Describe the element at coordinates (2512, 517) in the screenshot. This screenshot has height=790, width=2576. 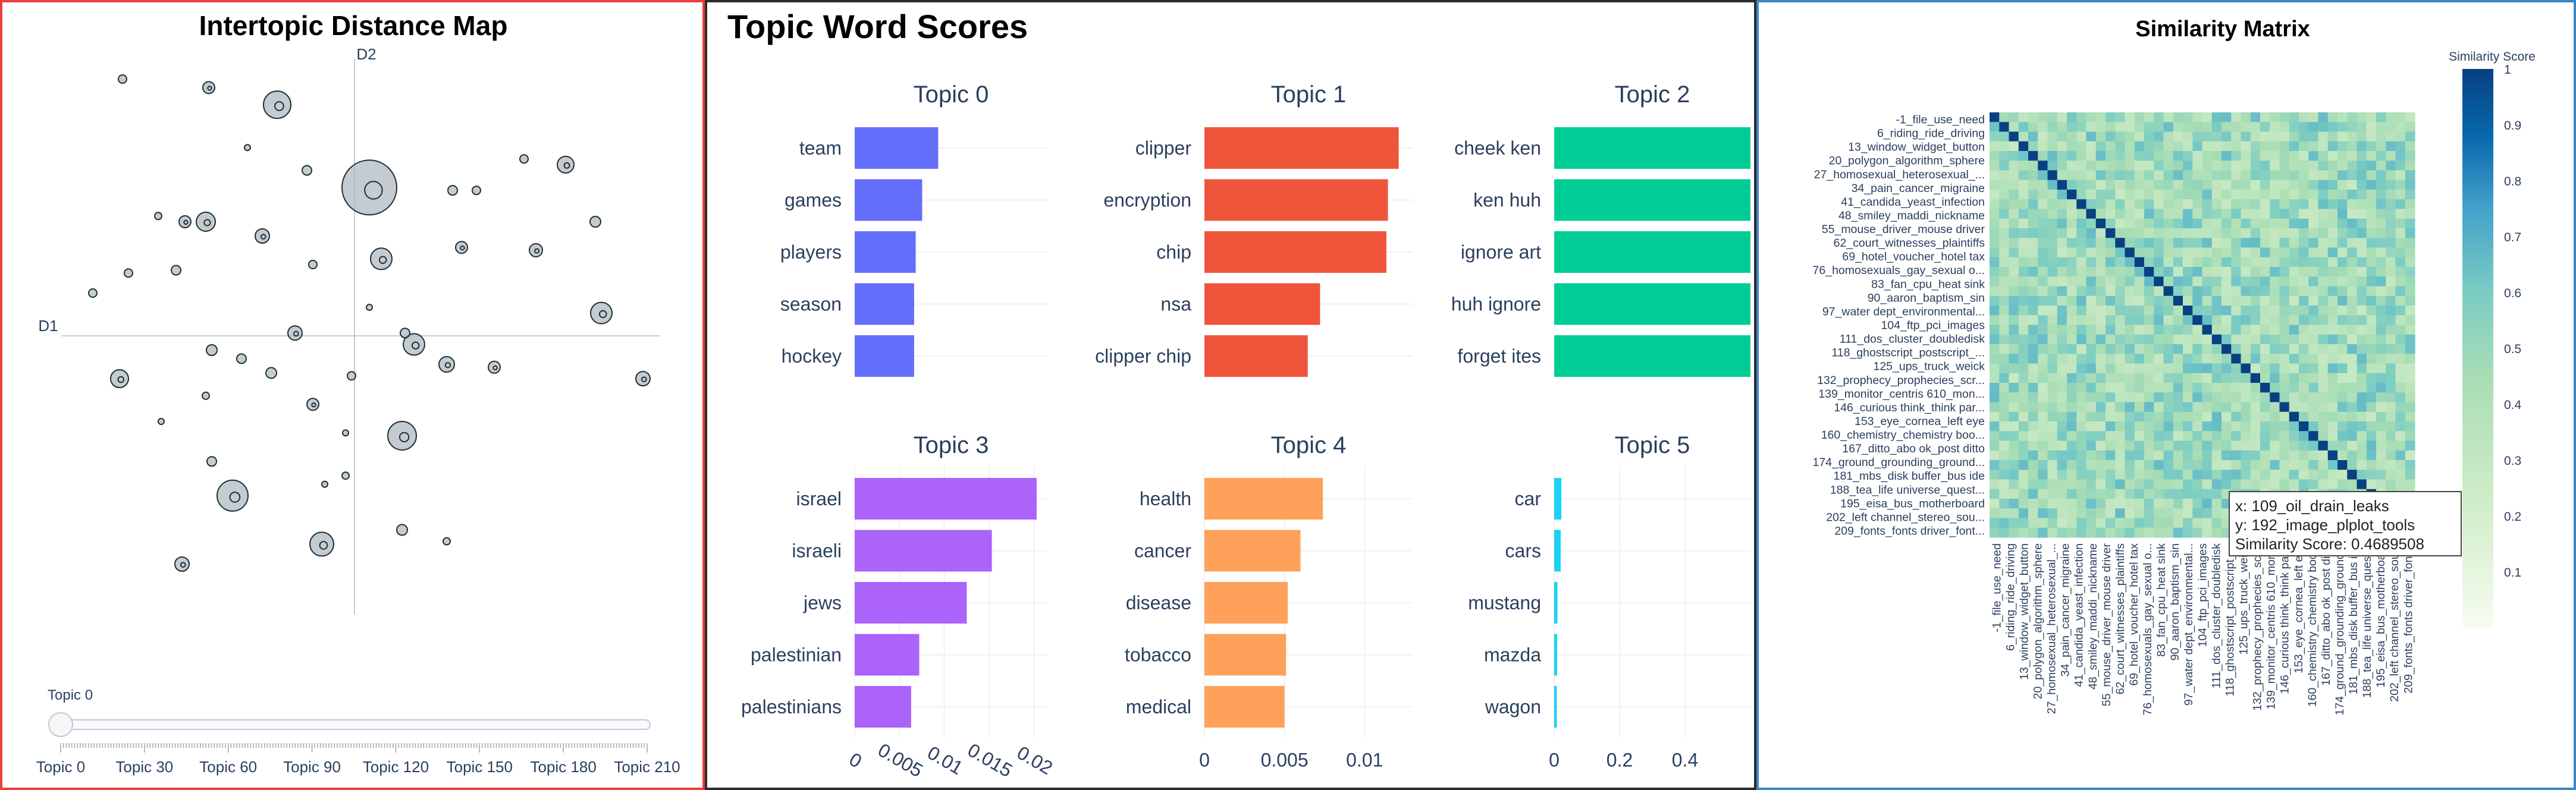
I see `colorbar-tick-label: 0.2` at that location.